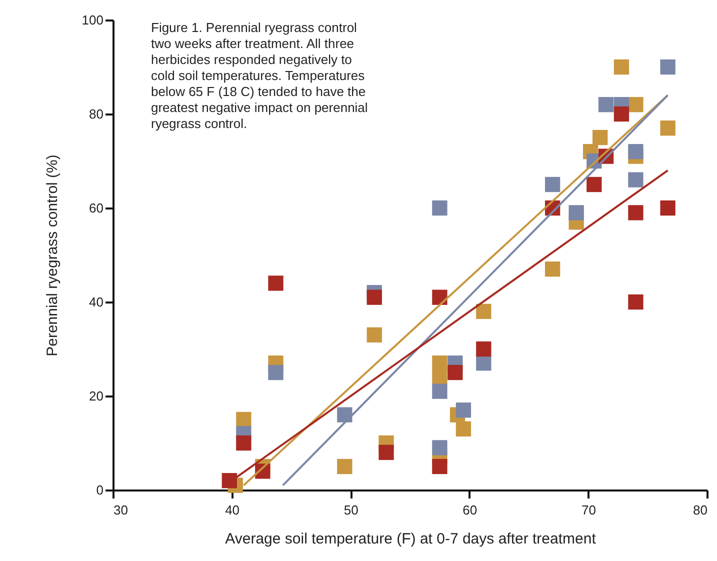 The width and height of the screenshot is (717, 561). What do you see at coordinates (96, 302) in the screenshot?
I see `y-tick-label: 40` at bounding box center [96, 302].